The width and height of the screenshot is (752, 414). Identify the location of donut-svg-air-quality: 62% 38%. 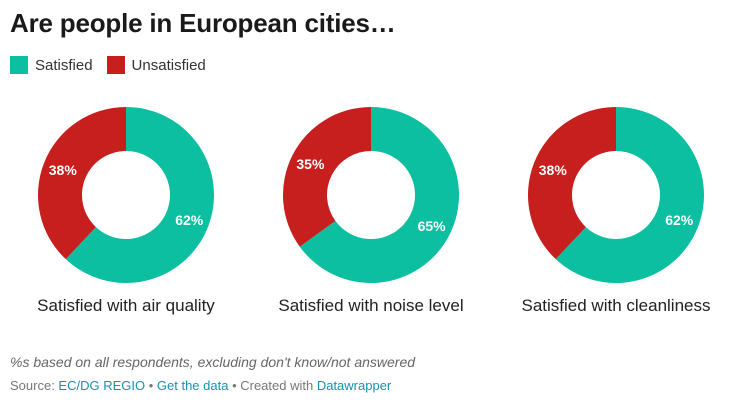
(125, 195).